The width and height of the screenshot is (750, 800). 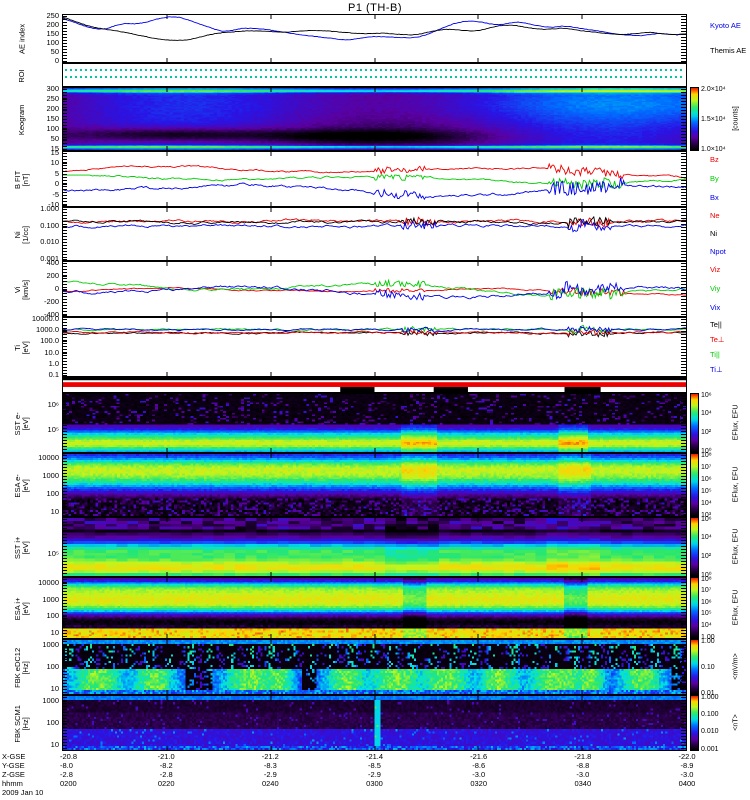 I want to click on y-axis-label-b-fit: B FIT [nT], so click(x=21, y=180).